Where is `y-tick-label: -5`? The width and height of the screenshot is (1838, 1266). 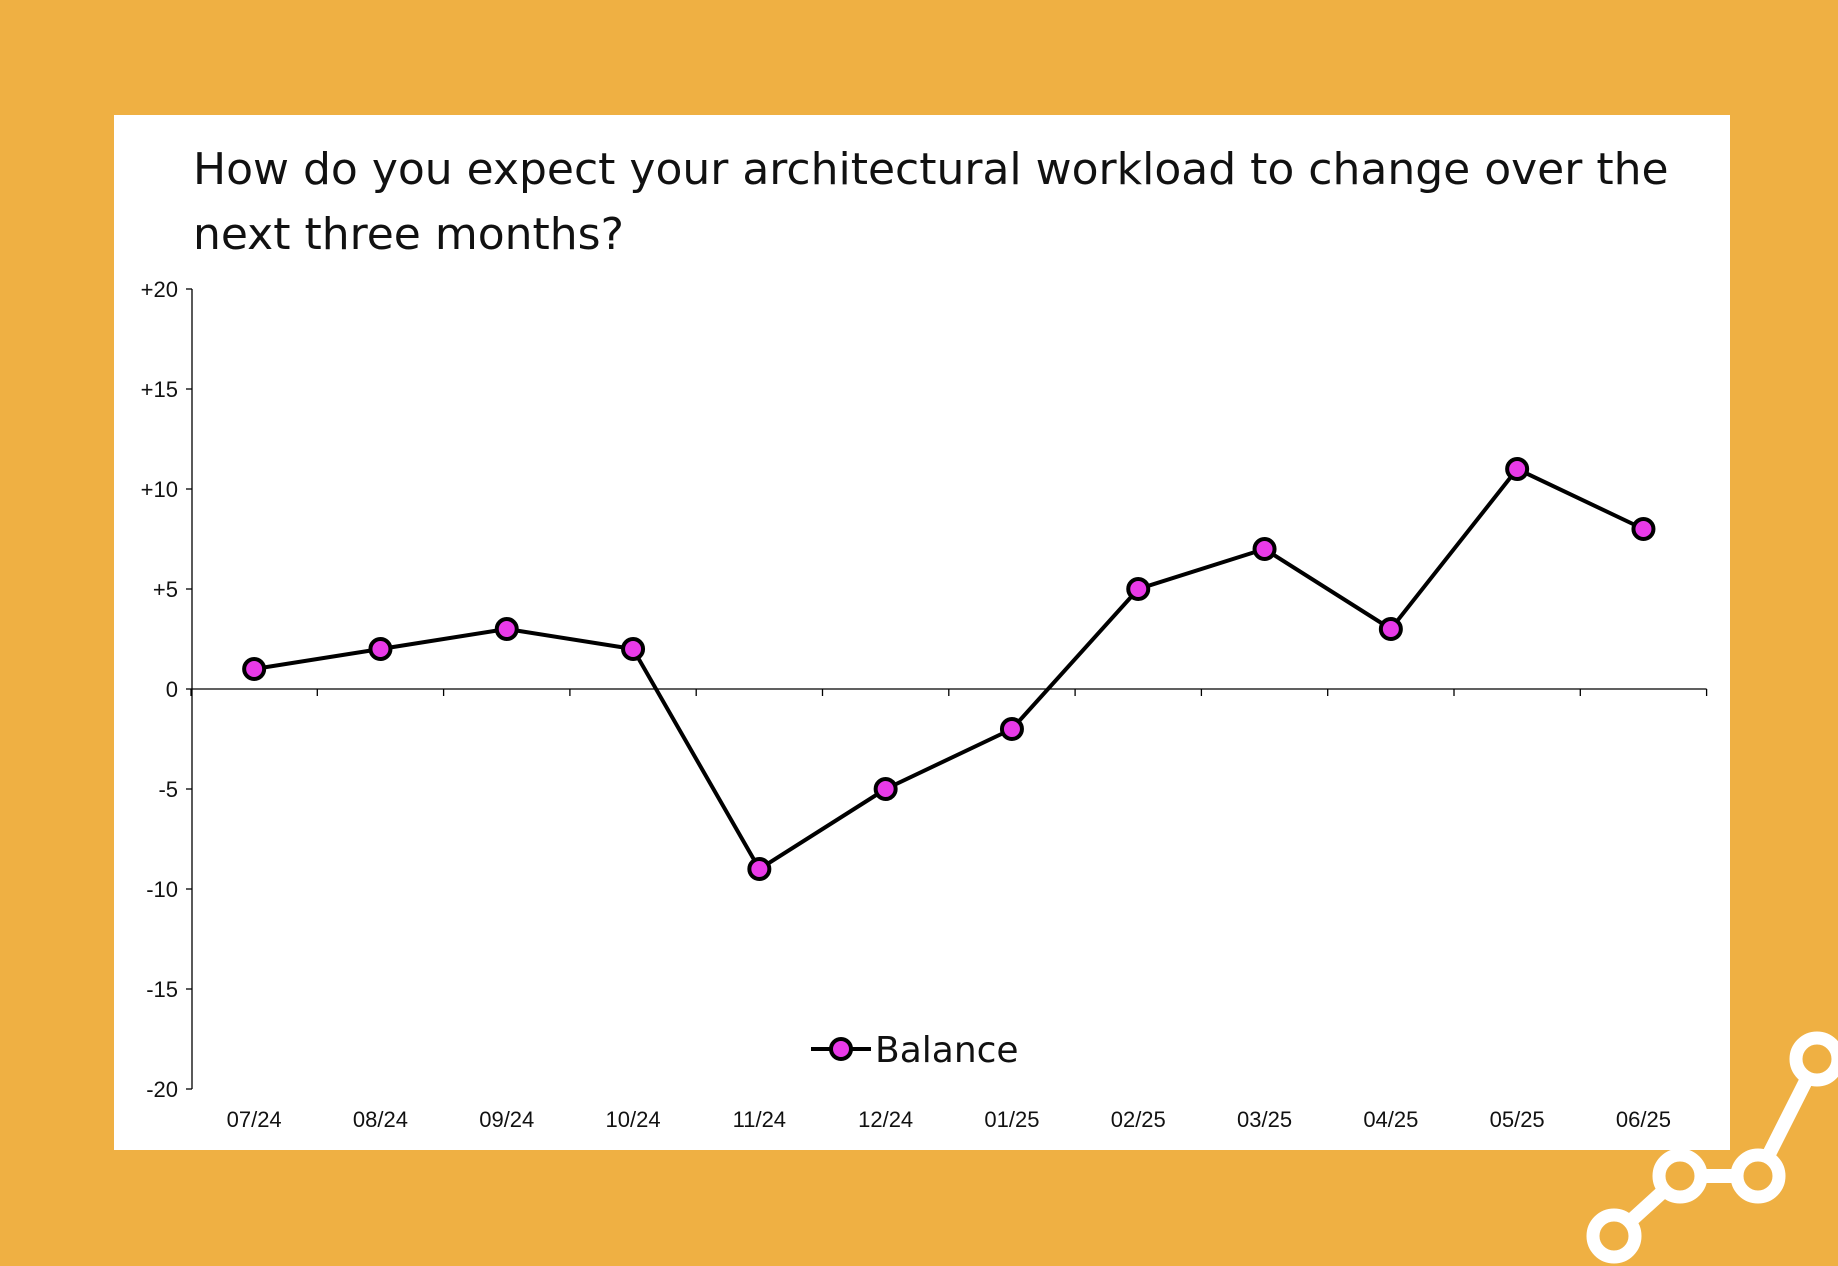
y-tick-label: -5 is located at coordinates (168, 789).